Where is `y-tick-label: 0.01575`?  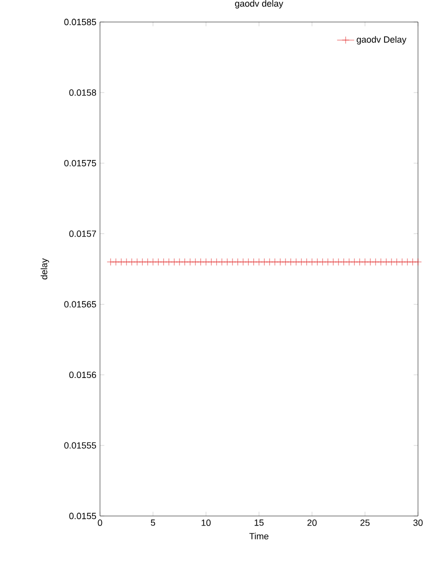
y-tick-label: 0.01575 is located at coordinates (80, 163).